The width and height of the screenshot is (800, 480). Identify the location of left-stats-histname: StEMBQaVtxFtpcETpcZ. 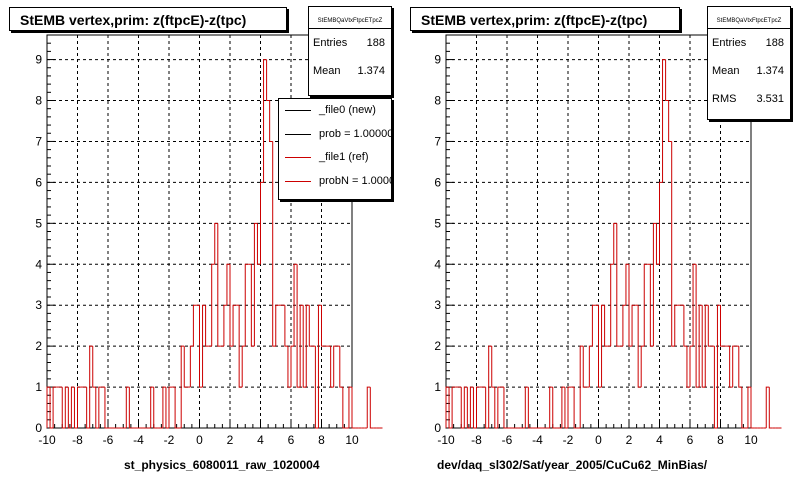
(350, 18).